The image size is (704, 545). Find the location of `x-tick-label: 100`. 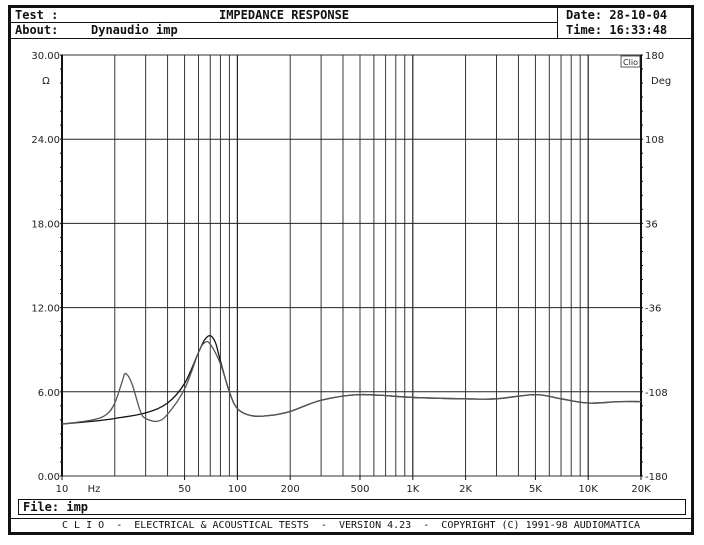

x-tick-label: 100 is located at coordinates (237, 489).